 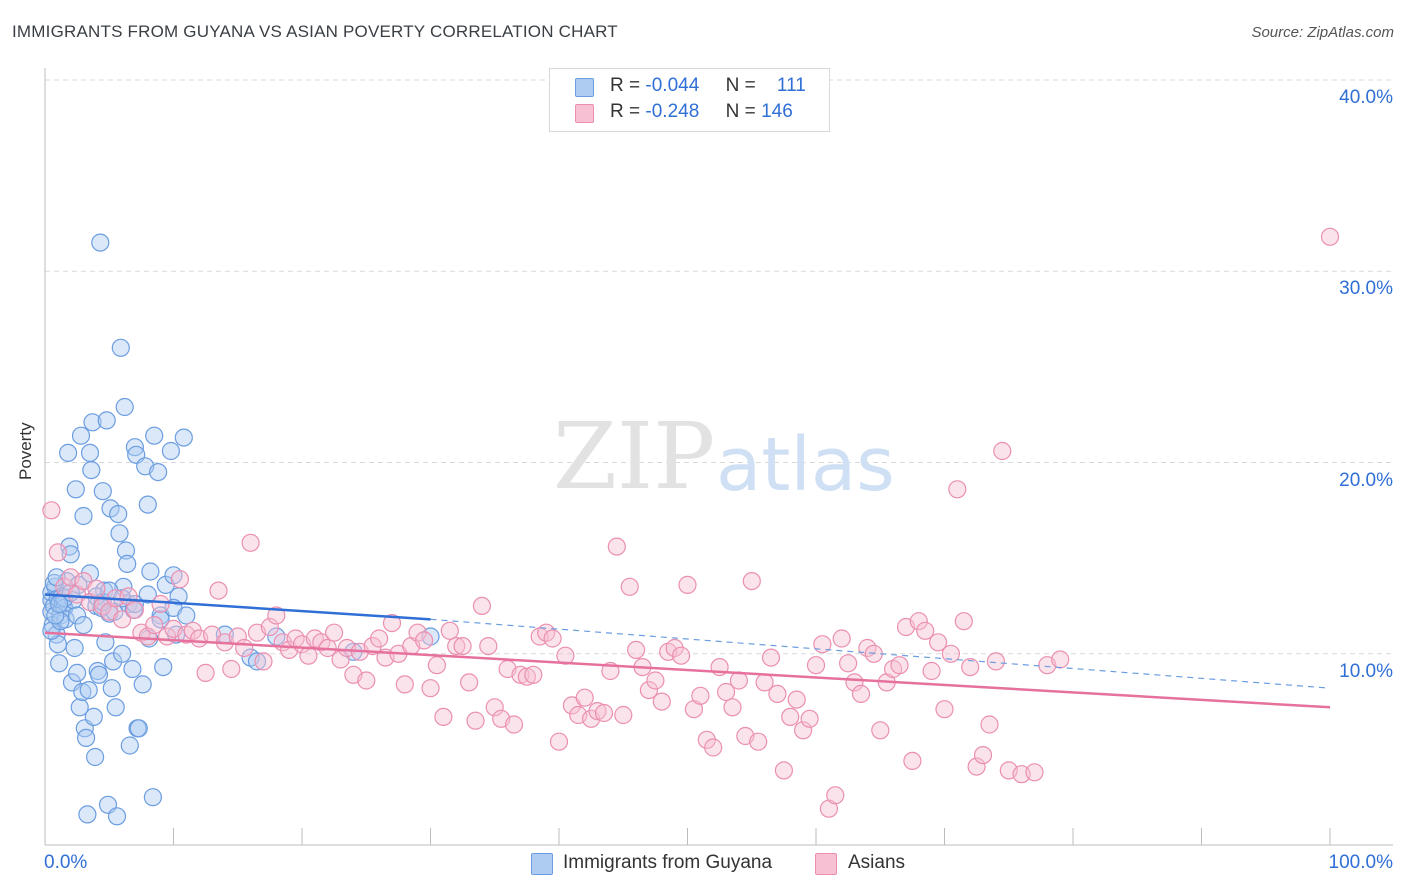 I want to click on y-axis-label: Poverty, so click(x=25, y=451).